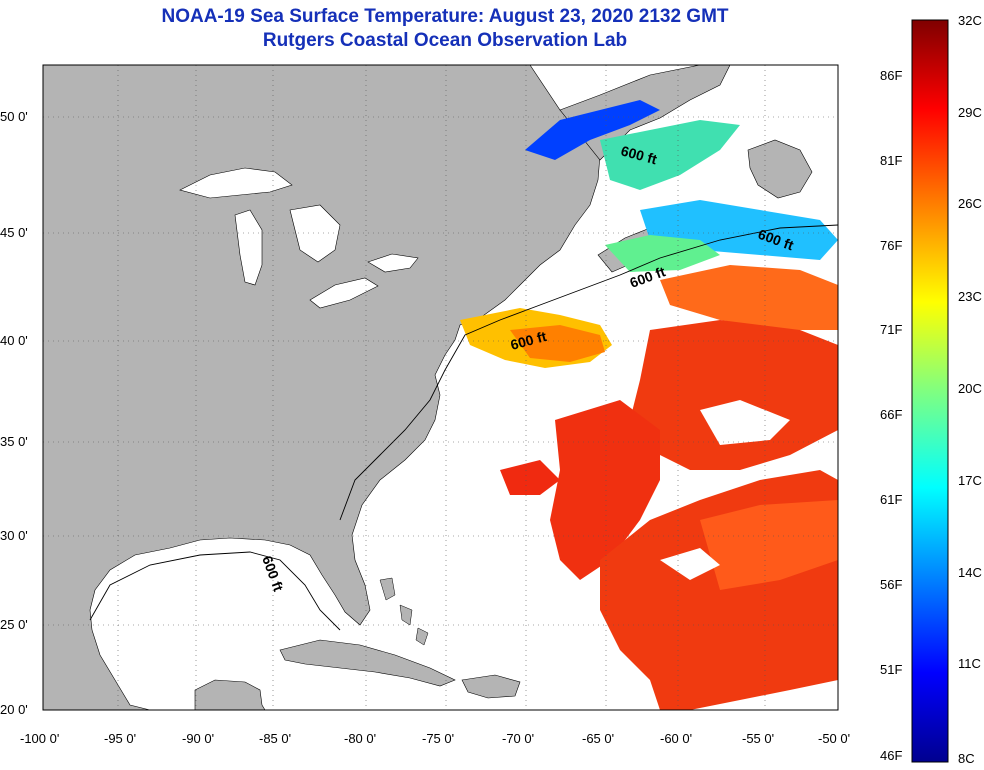  Describe the element at coordinates (198, 738) in the screenshot. I see `lon-tick-label: -90 0'` at that location.